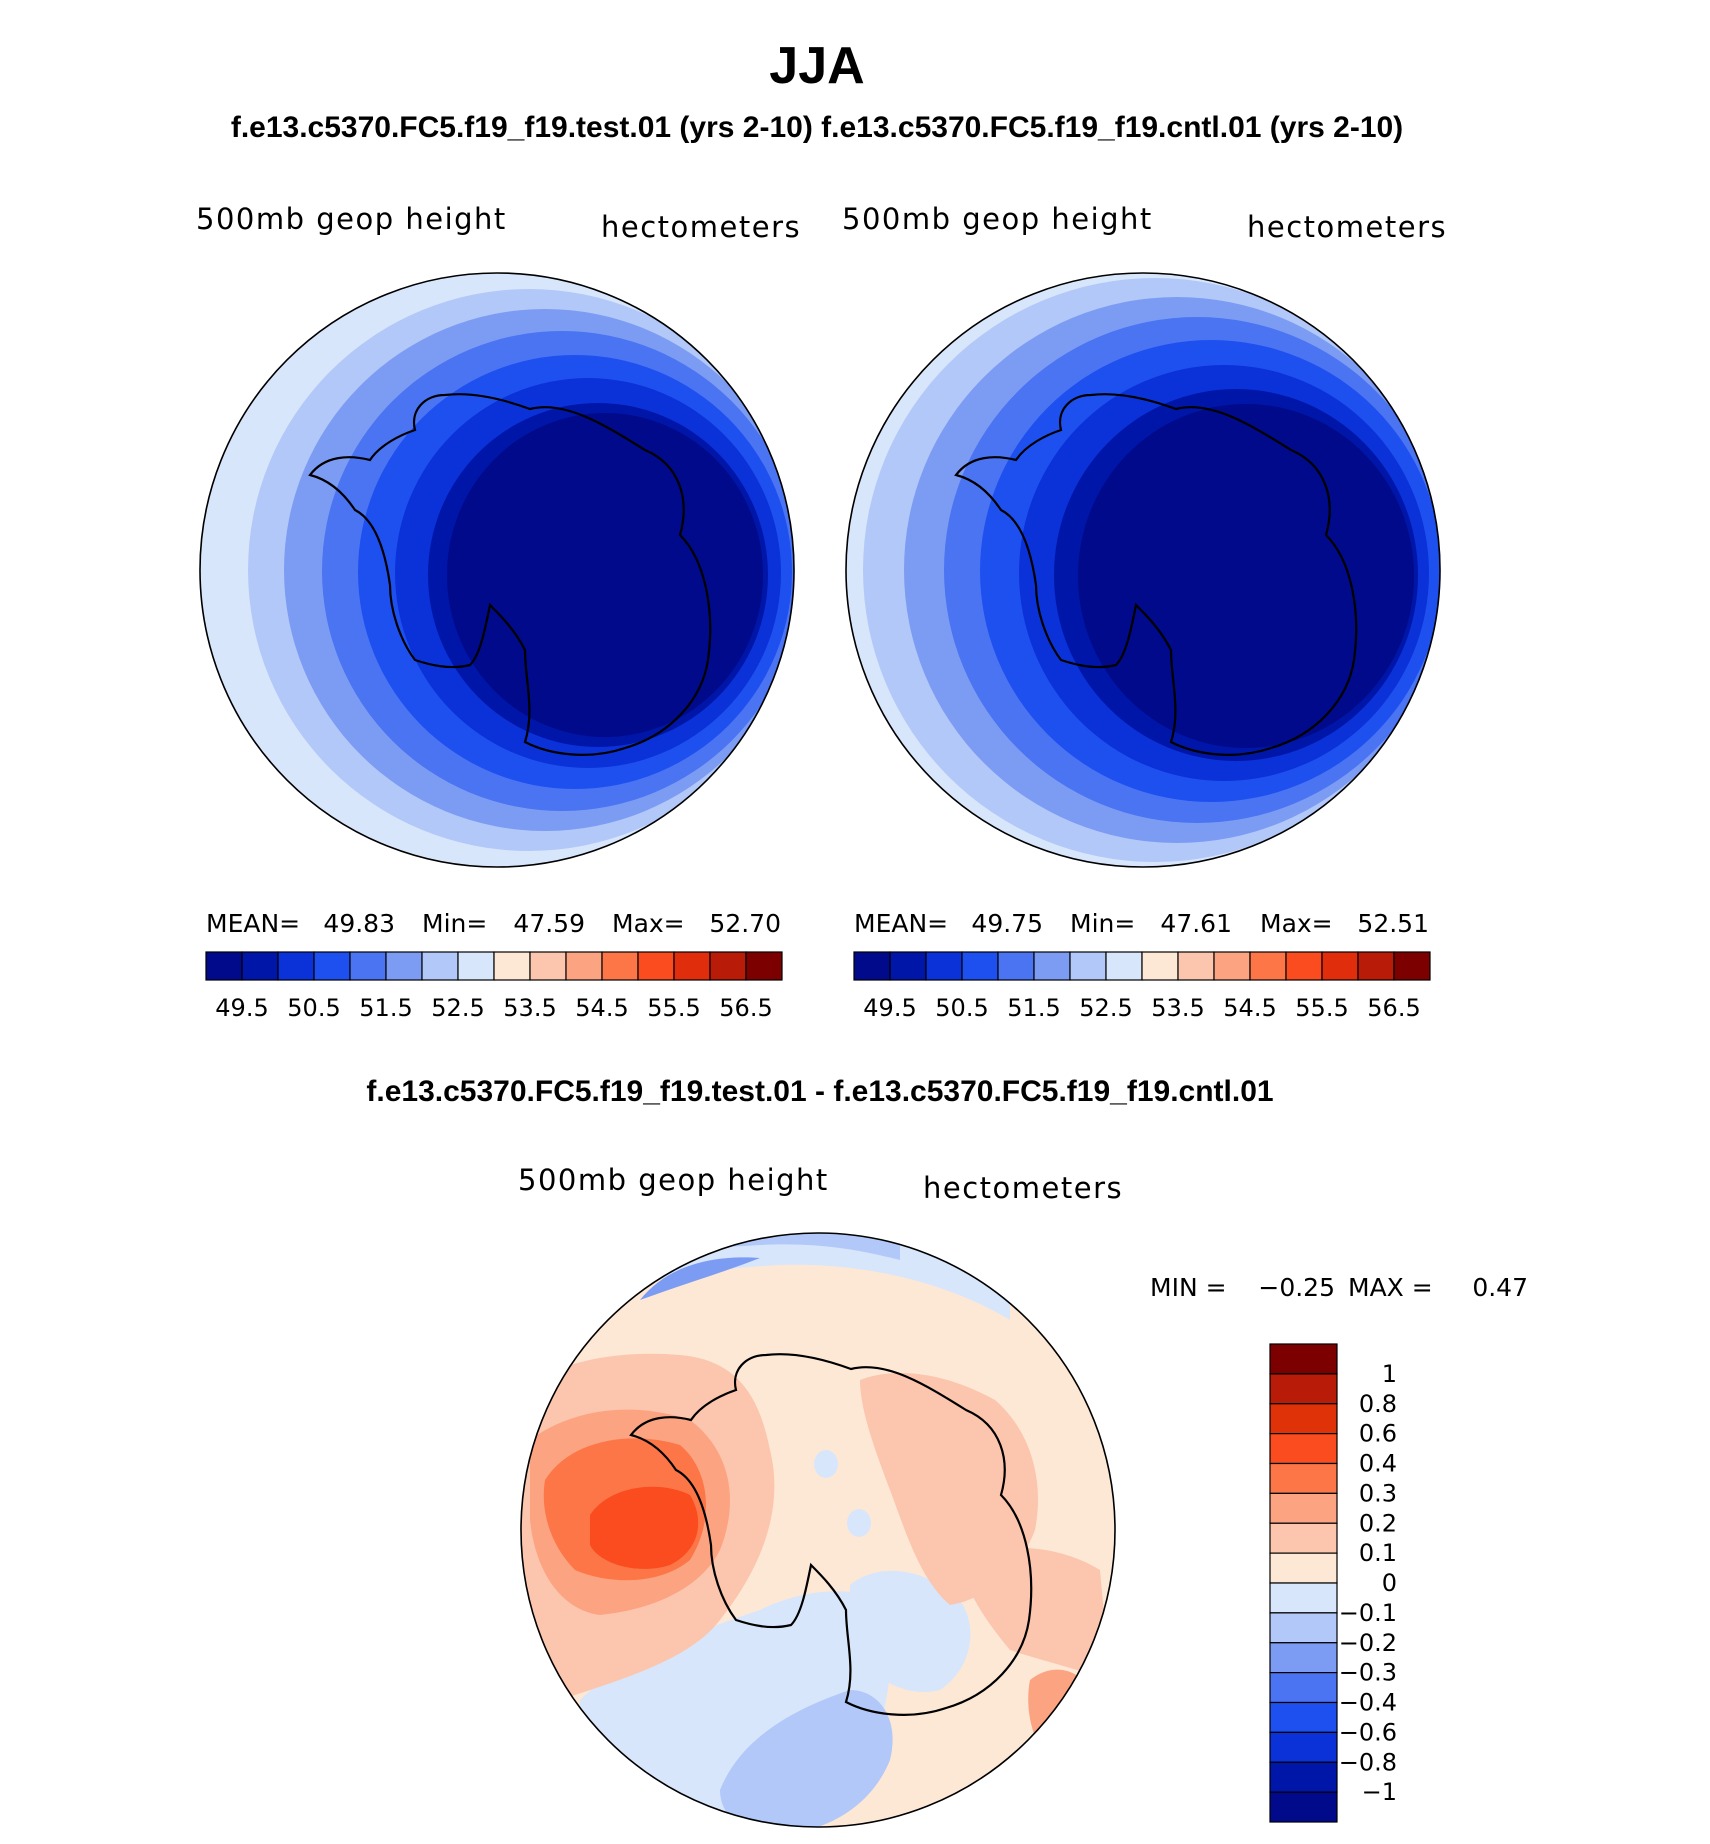 The width and height of the screenshot is (1710, 1844). I want to click on colorbar-tick-label: −0.6, so click(1368, 1732).